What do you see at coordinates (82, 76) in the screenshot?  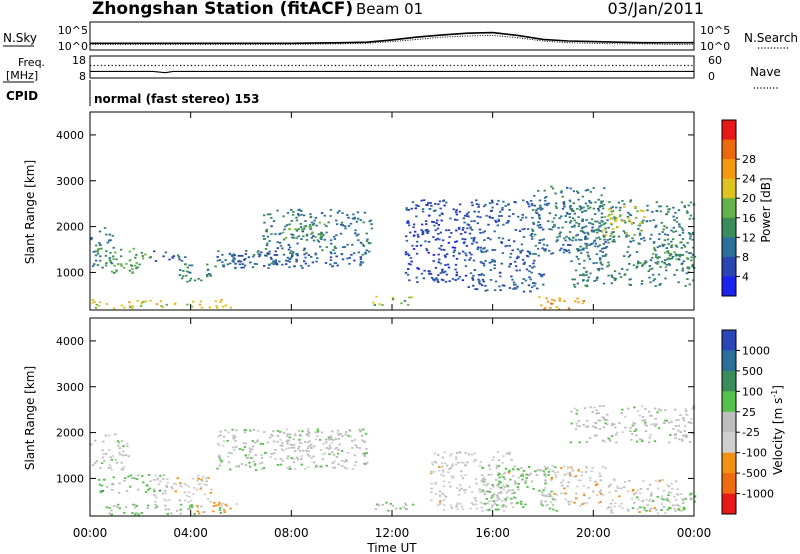 I see `freq-tick-8: 8` at bounding box center [82, 76].